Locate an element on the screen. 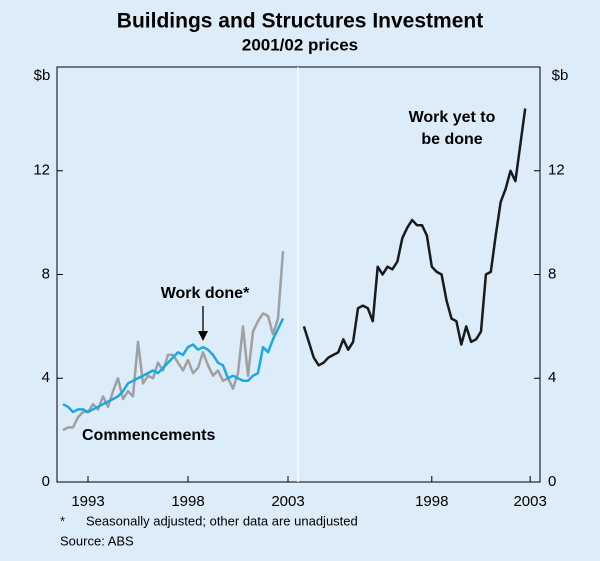 This screenshot has width=600, height=561. series-label: Commencements is located at coordinates (148, 435).